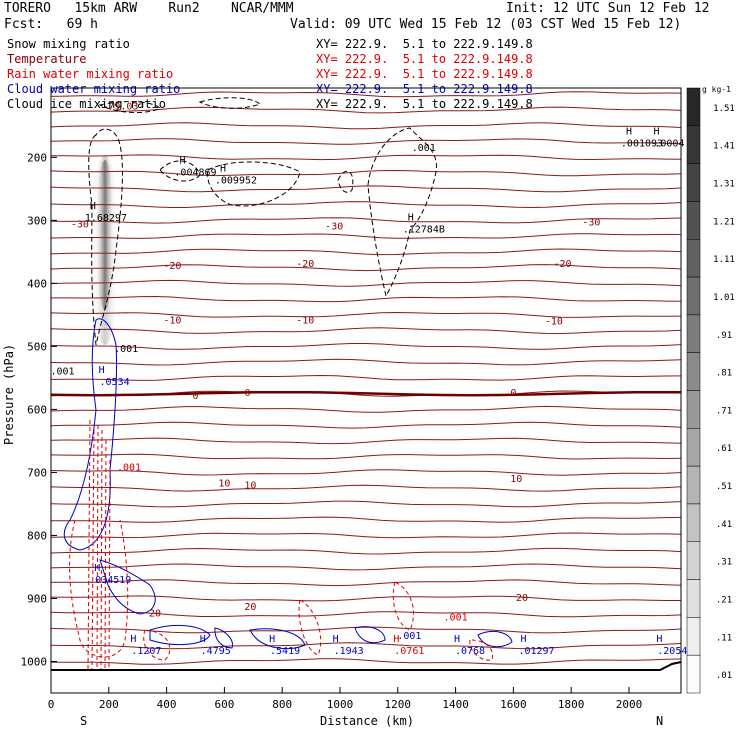  I want to click on max-value-label: .4795, so click(216, 651).